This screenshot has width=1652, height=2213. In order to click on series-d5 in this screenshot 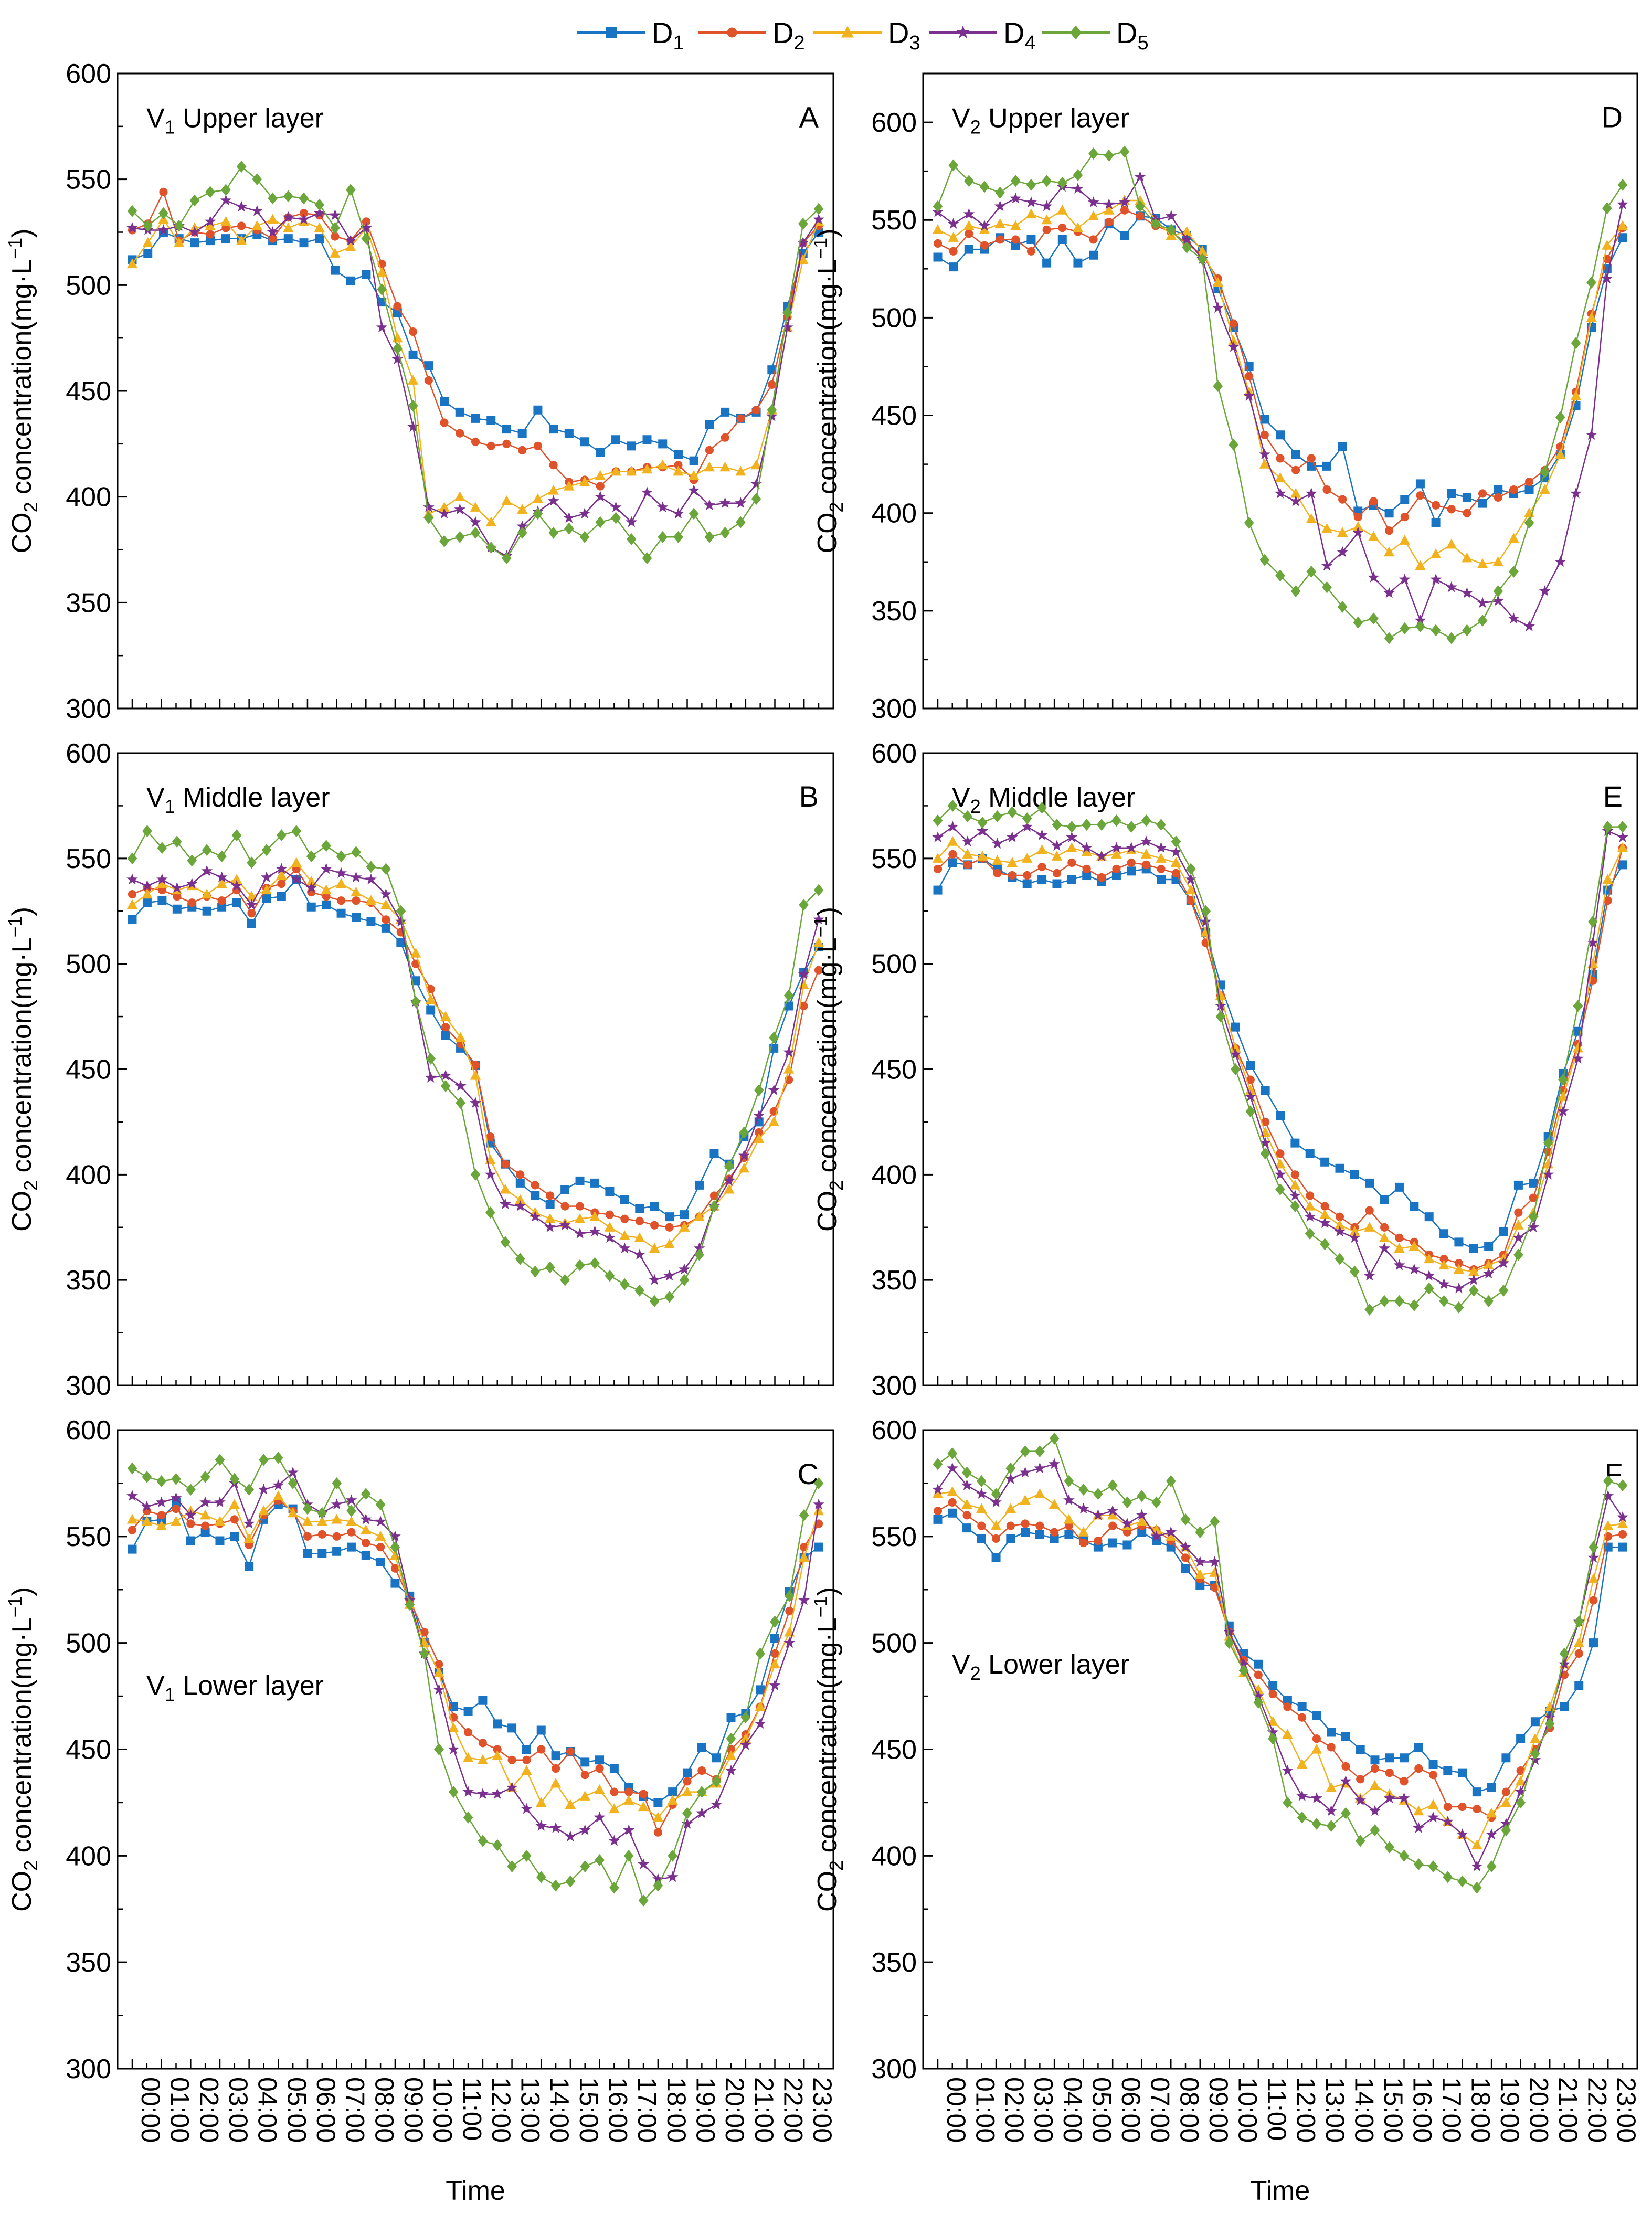, I will do `click(475, 1679)`.